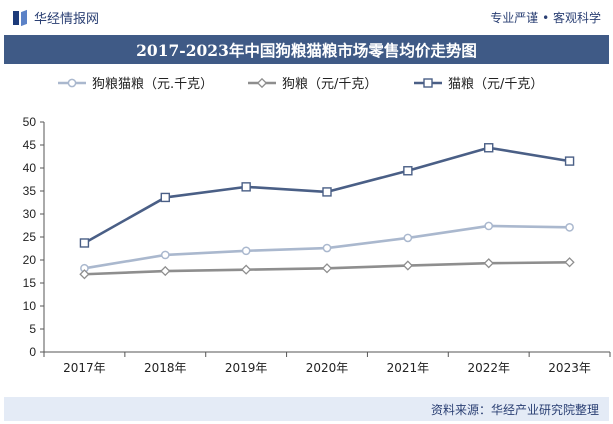 The width and height of the screenshot is (613, 424). I want to click on footer-bar: 资料来源：华经产业研究院整理, so click(306, 409).